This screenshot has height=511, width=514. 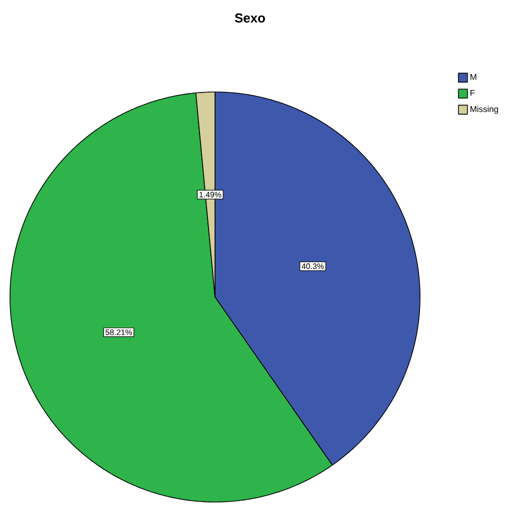 What do you see at coordinates (472, 93) in the screenshot?
I see `legend-label: F` at bounding box center [472, 93].